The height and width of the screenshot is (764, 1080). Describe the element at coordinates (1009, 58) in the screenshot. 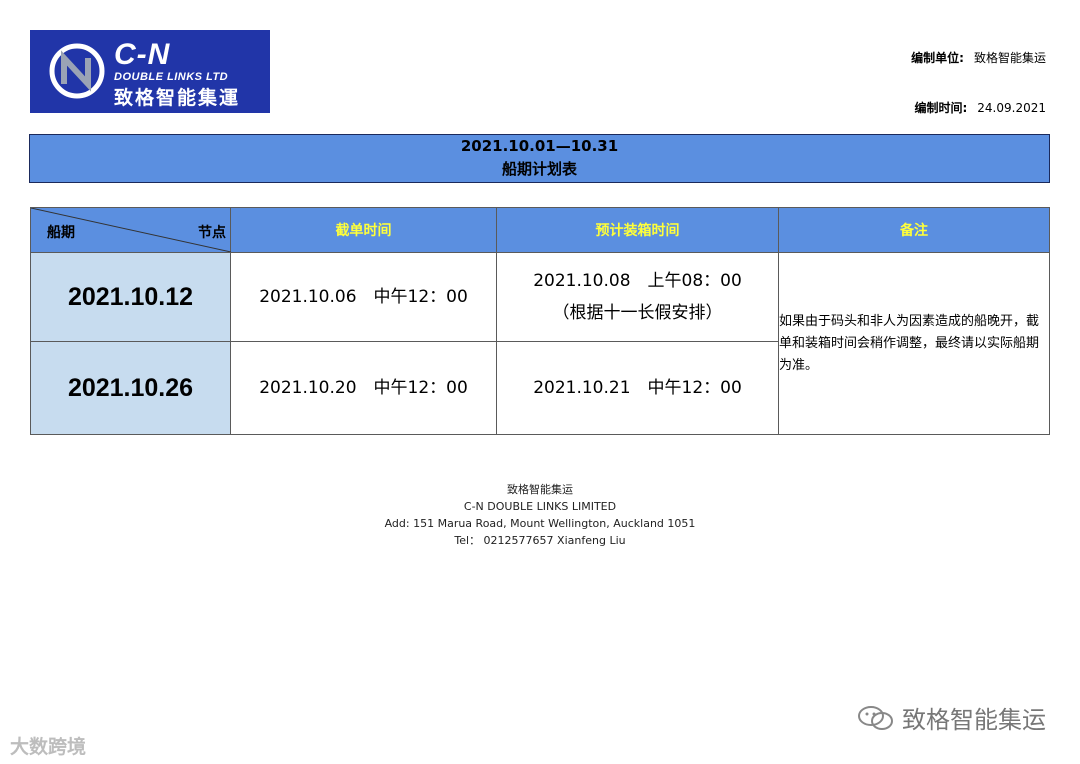

I see `compiled-by-value: 致格智能集运` at that location.